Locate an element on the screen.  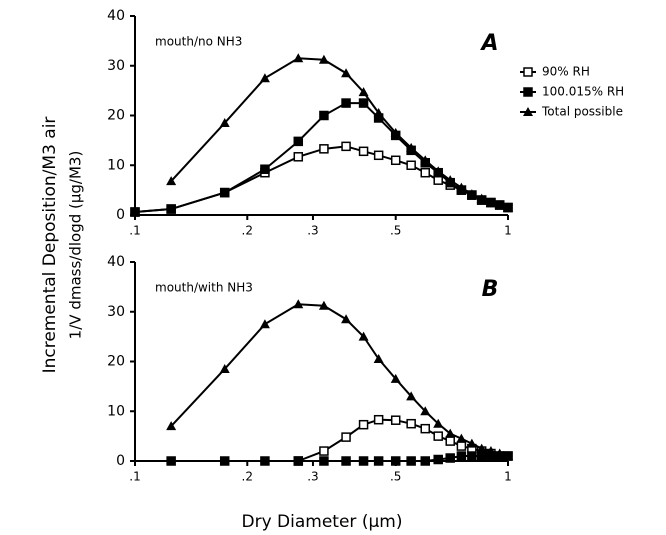
legend-label: Total possible is located at coordinates (582, 112).